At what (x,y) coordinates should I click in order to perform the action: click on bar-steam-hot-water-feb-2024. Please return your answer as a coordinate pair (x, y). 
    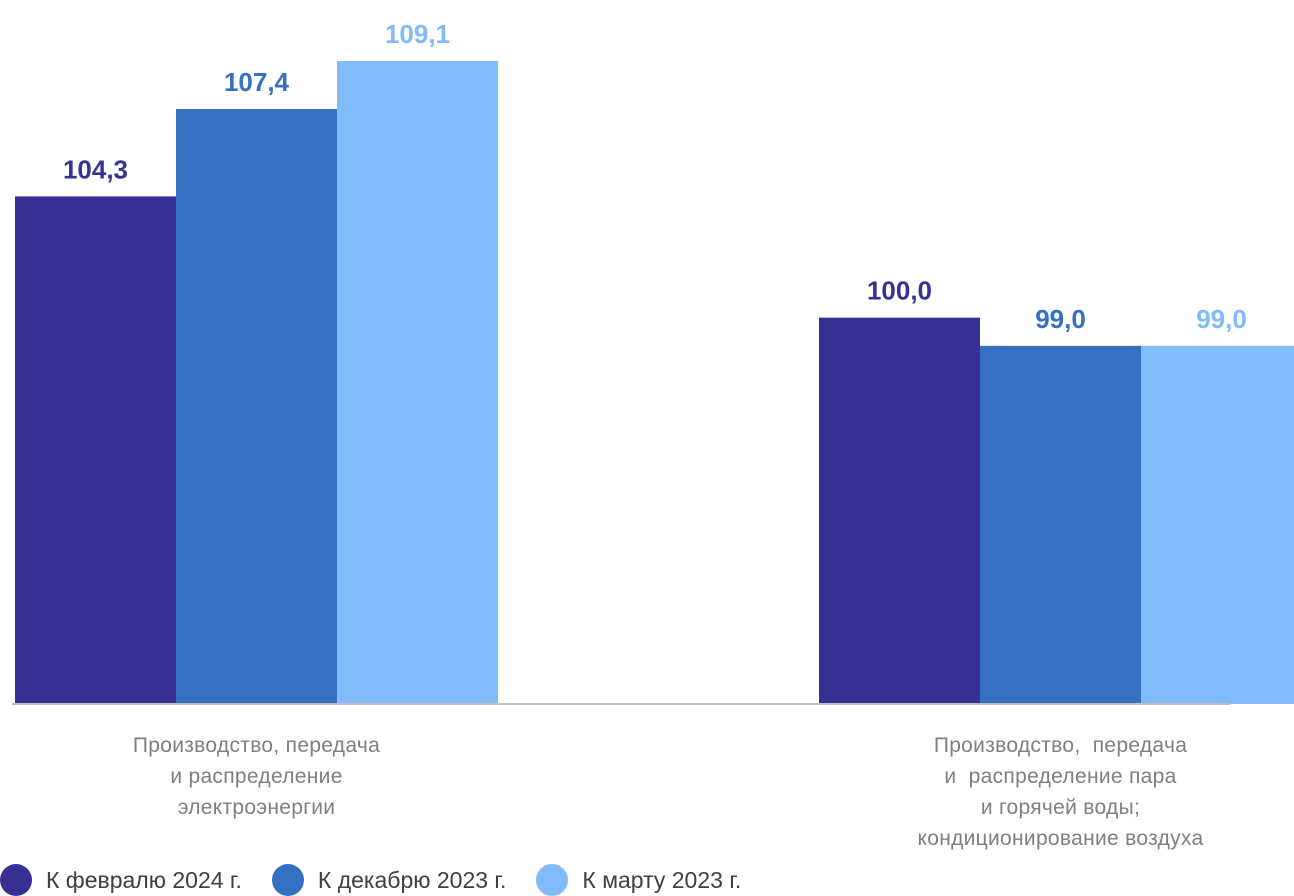
    Looking at the image, I should click on (899, 510).